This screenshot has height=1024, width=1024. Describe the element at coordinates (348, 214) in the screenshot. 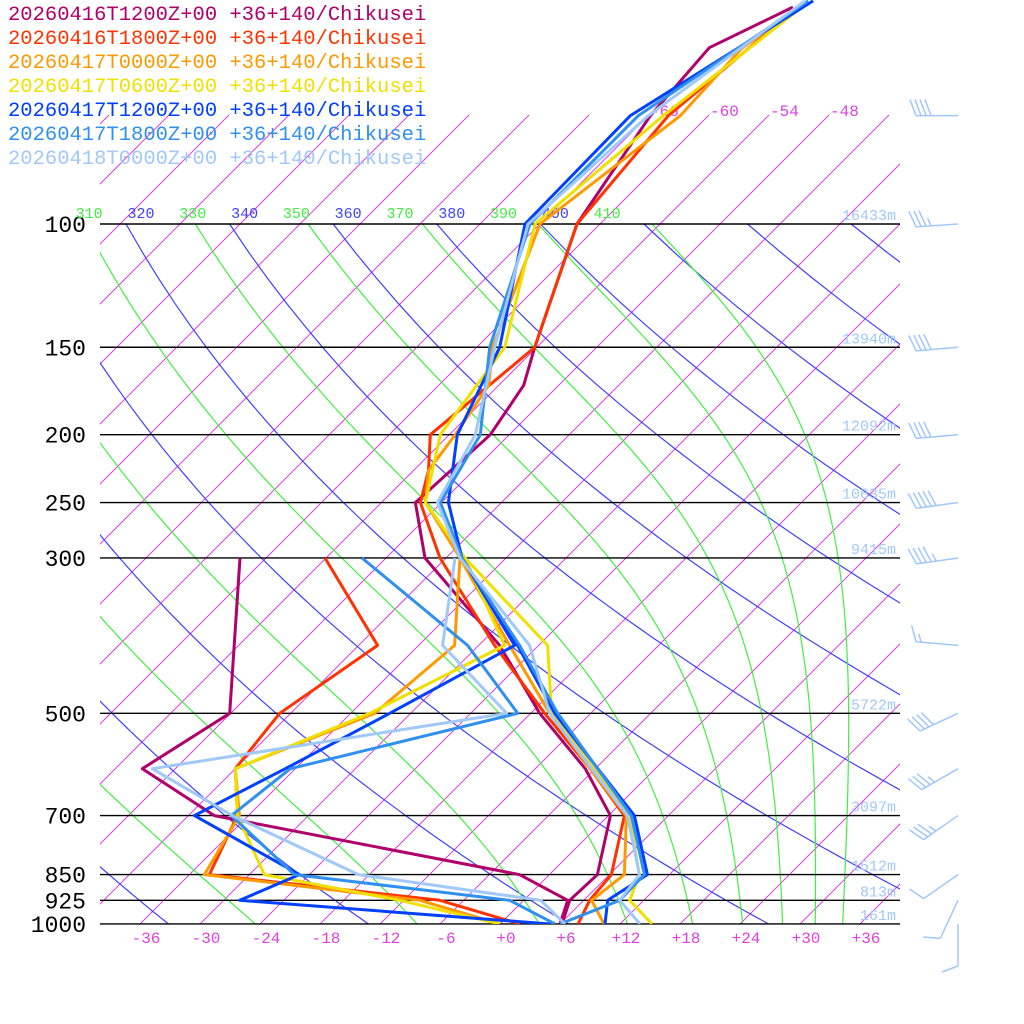

I see `dry-adiabat-label: 360` at that location.